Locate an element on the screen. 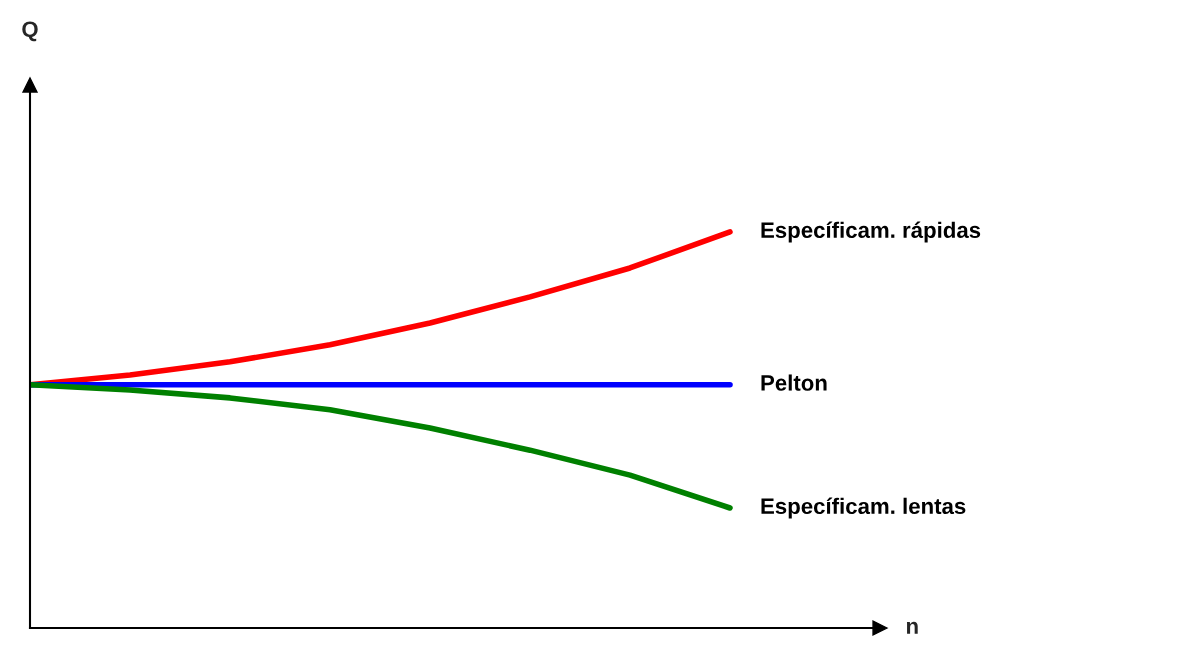  series-label: Específicam. lentas is located at coordinates (863, 508).